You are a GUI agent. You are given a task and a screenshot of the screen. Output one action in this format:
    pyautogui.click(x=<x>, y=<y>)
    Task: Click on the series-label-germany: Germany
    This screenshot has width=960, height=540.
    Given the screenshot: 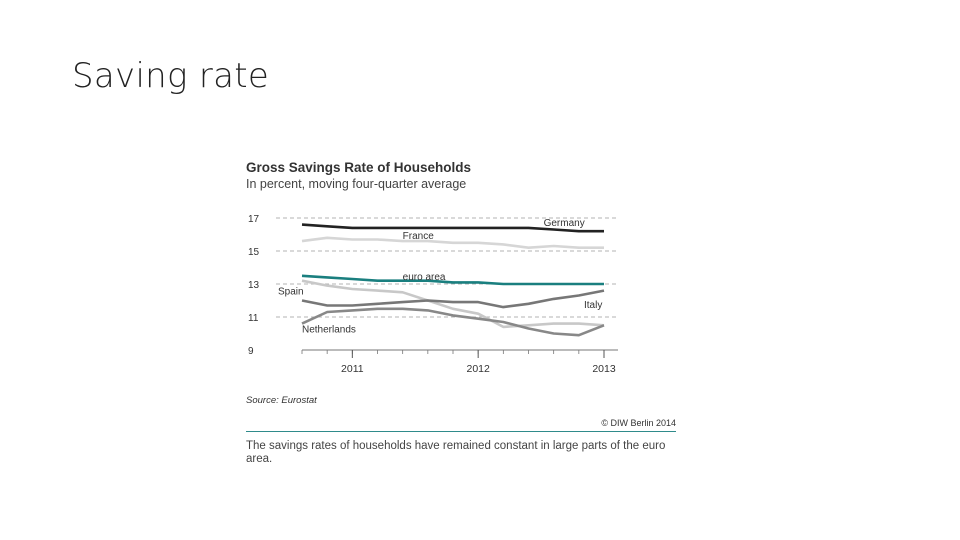 What is the action you would take?
    pyautogui.click(x=564, y=223)
    